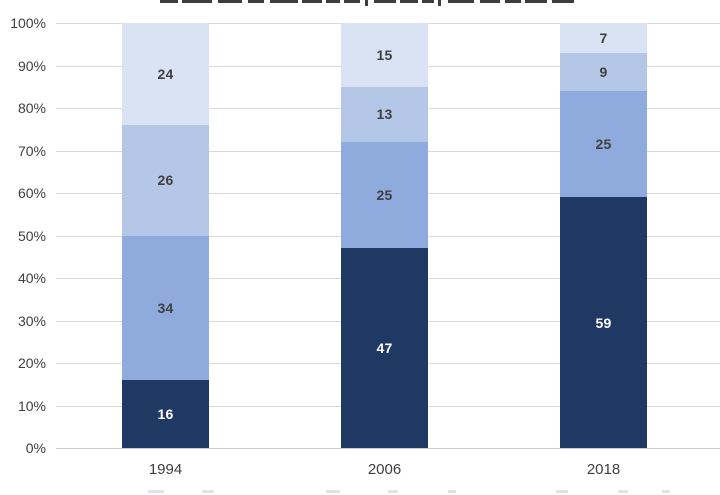 The height and width of the screenshot is (495, 720). Describe the element at coordinates (31, 320) in the screenshot. I see `y-axis-tick-label: 30%` at that location.